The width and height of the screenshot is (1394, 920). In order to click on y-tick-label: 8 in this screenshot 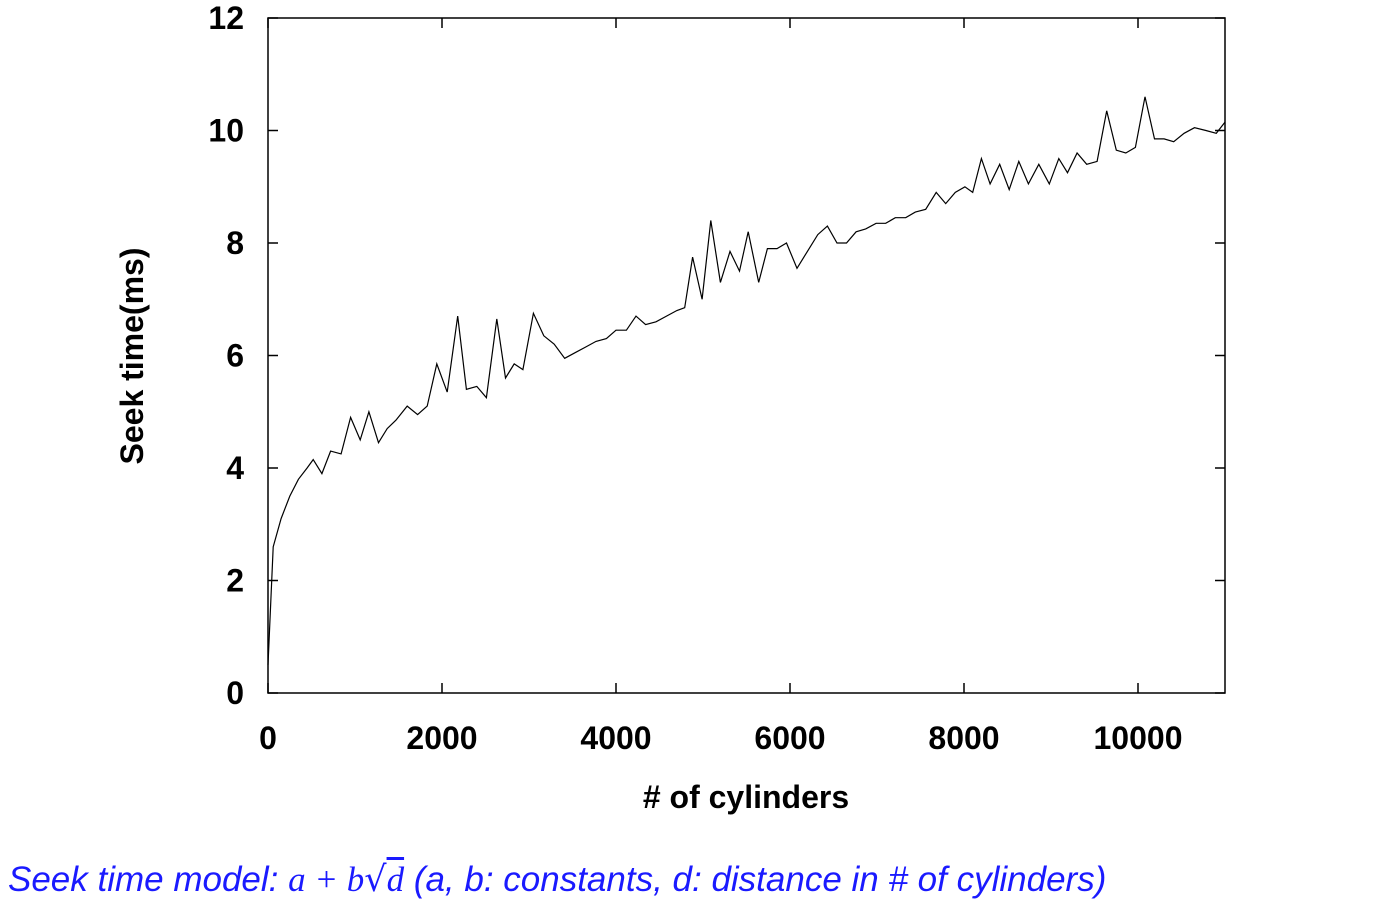, I will do `click(235, 243)`.